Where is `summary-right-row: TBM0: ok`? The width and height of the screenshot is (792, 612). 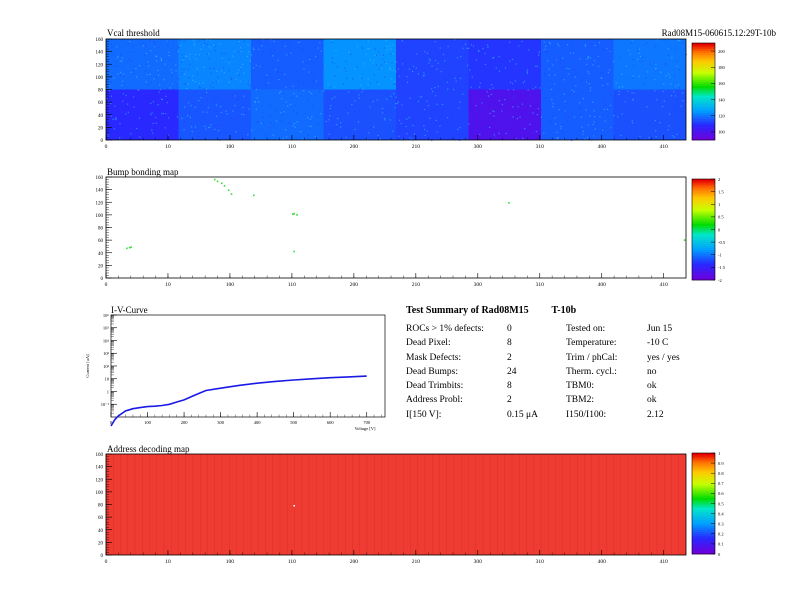 summary-right-row: TBM0: ok is located at coordinates (611, 386).